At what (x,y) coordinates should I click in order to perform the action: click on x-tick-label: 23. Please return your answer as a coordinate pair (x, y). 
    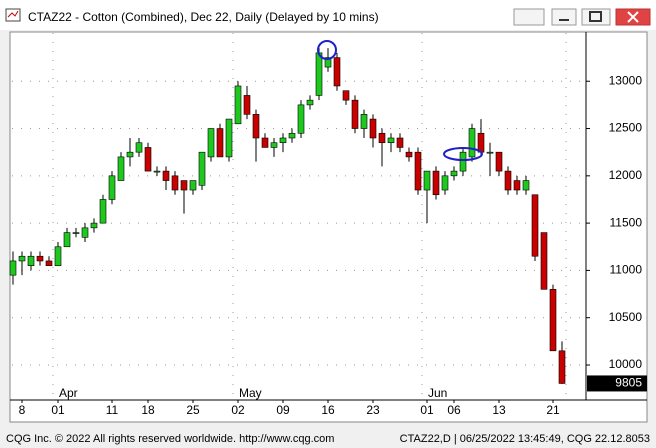
    Looking at the image, I should click on (373, 410).